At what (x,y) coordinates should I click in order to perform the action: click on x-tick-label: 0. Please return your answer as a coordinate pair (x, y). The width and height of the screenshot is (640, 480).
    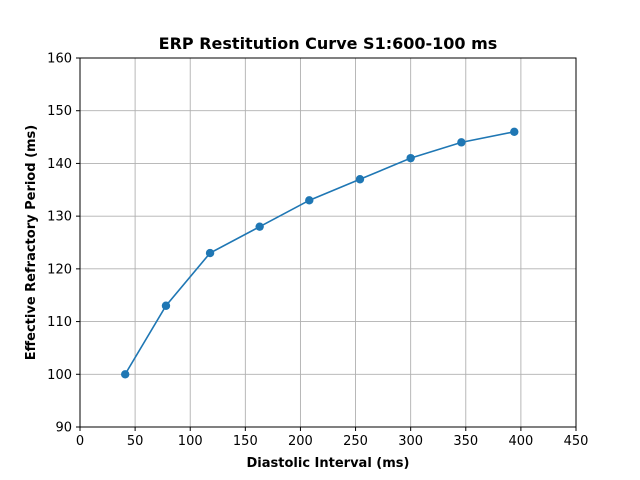
    Looking at the image, I should click on (80, 441).